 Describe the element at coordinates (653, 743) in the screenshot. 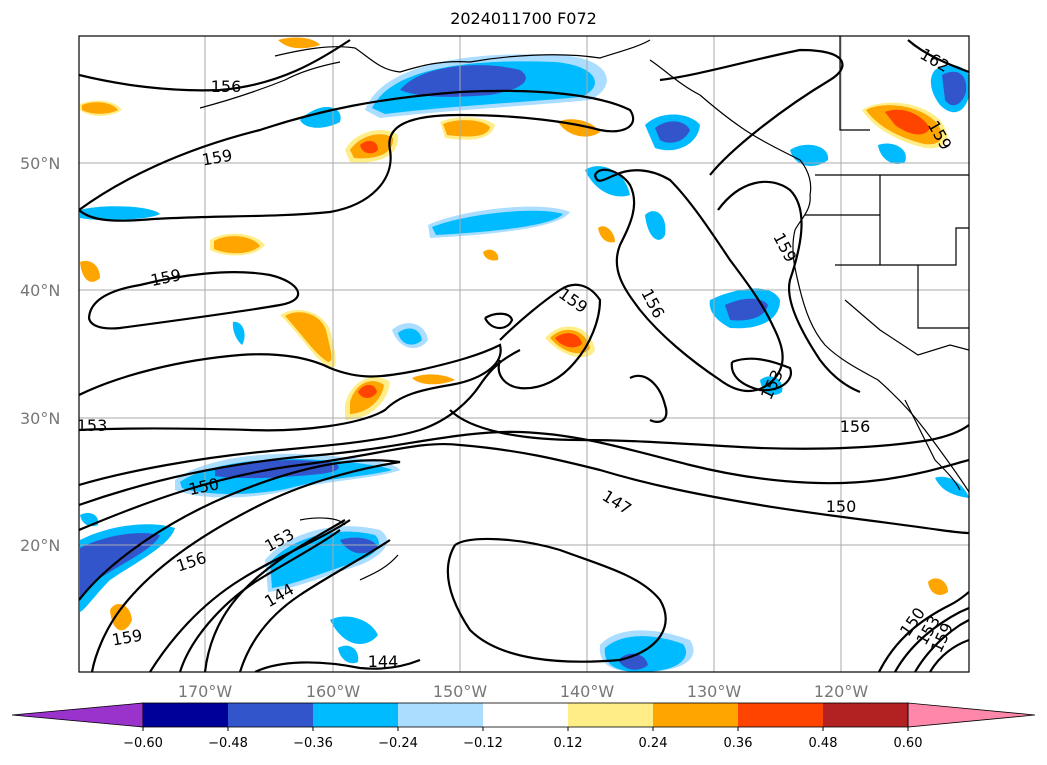

I see `colorbar-tick-label: 0.24` at that location.